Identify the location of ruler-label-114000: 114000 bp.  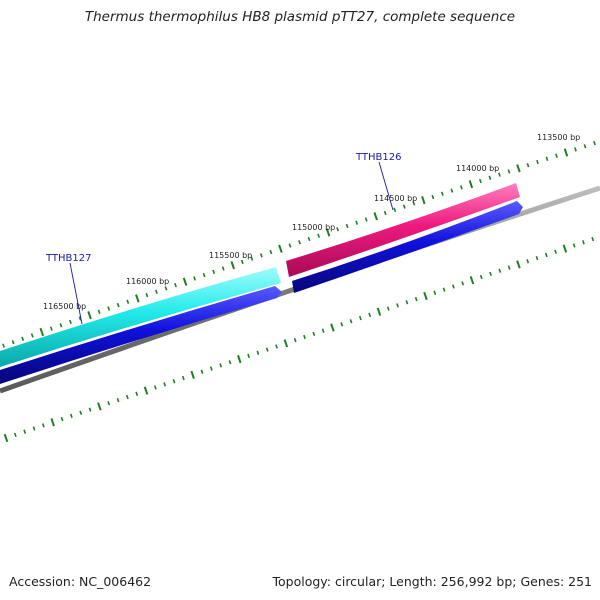
(477, 168).